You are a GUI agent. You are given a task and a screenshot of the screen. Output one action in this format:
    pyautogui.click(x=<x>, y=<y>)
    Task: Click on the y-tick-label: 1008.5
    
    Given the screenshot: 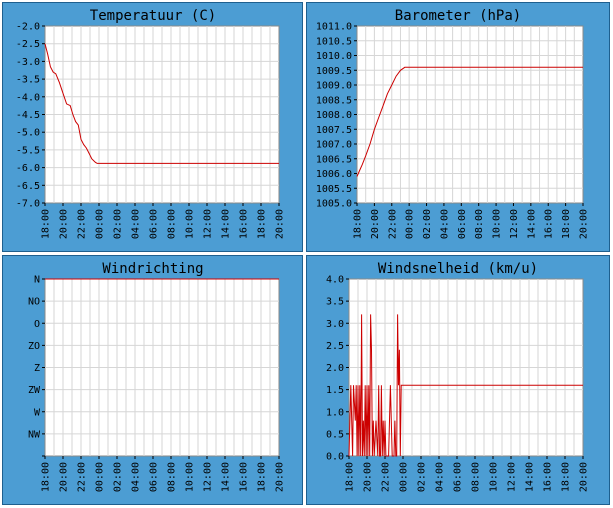 What is the action you would take?
    pyautogui.click(x=334, y=100)
    